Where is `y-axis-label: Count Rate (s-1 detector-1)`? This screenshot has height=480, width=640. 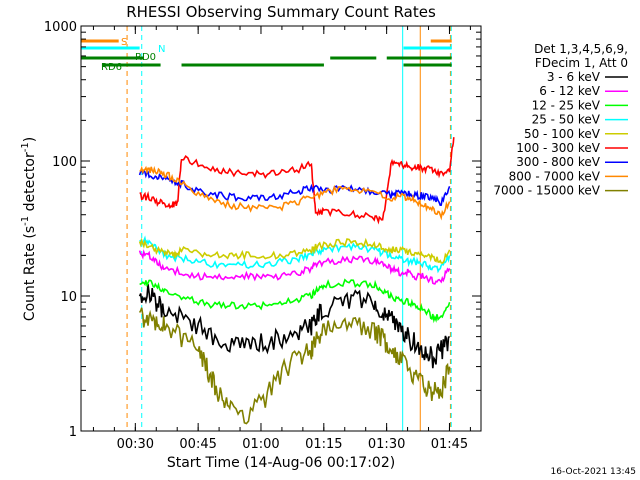
y-axis-label: Count Rate (s-1 detector-1) is located at coordinates (29, 229).